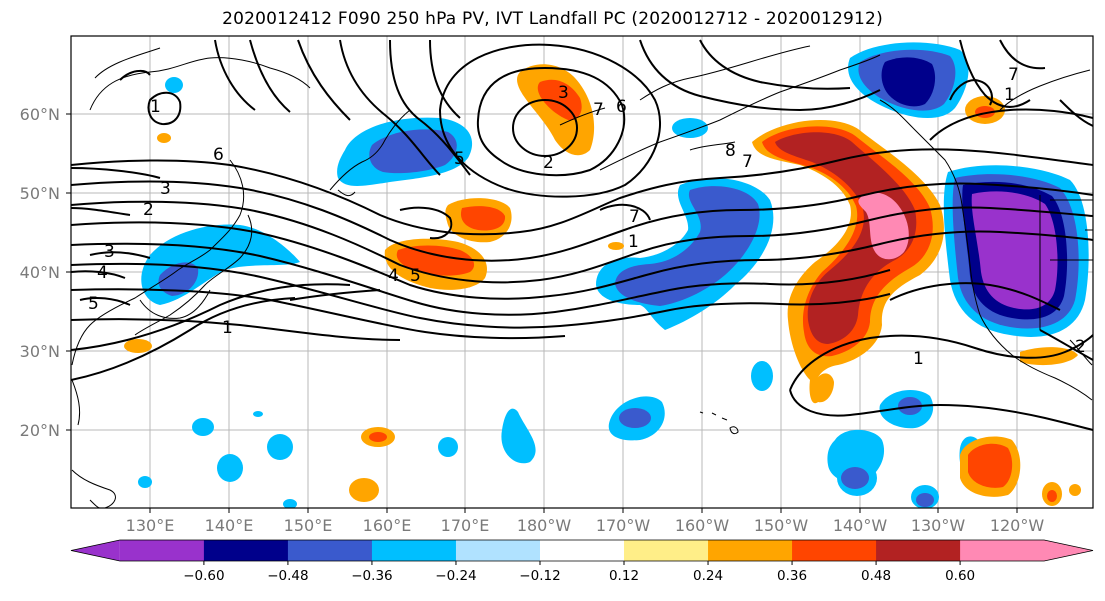 The width and height of the screenshot is (1105, 601). I want to click on colorbar-tick-label: 0.60, so click(960, 576).